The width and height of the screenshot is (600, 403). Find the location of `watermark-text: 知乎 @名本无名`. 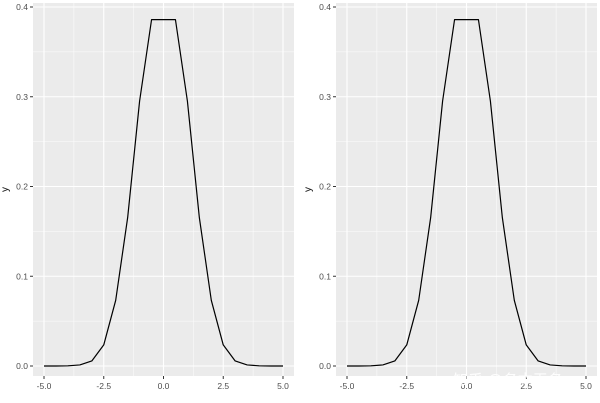

watermark-text: 知乎 @名本无名 is located at coordinates (508, 380).